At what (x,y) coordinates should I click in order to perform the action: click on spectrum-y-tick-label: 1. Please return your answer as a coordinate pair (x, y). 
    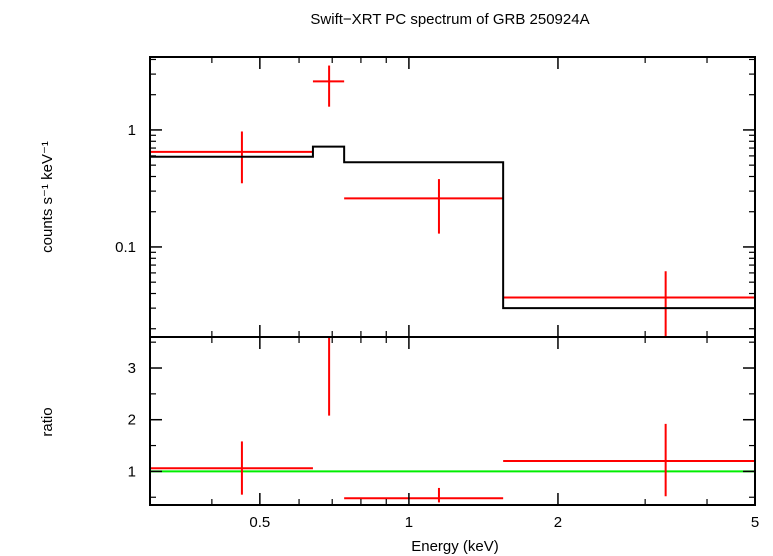
    Looking at the image, I should click on (132, 130).